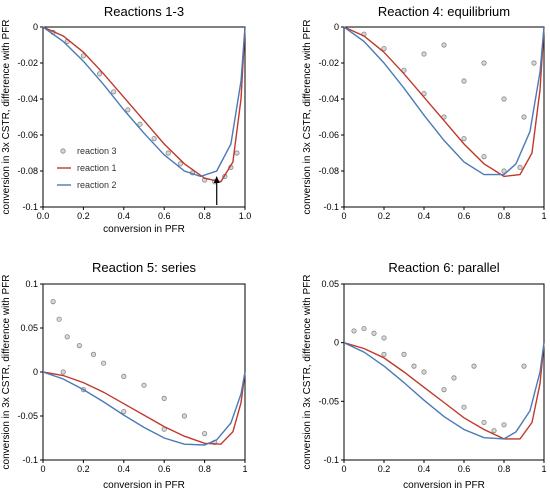 The image size is (550, 494). What do you see at coordinates (144, 11) in the screenshot?
I see `panel-title: Reactions 1-3` at bounding box center [144, 11].